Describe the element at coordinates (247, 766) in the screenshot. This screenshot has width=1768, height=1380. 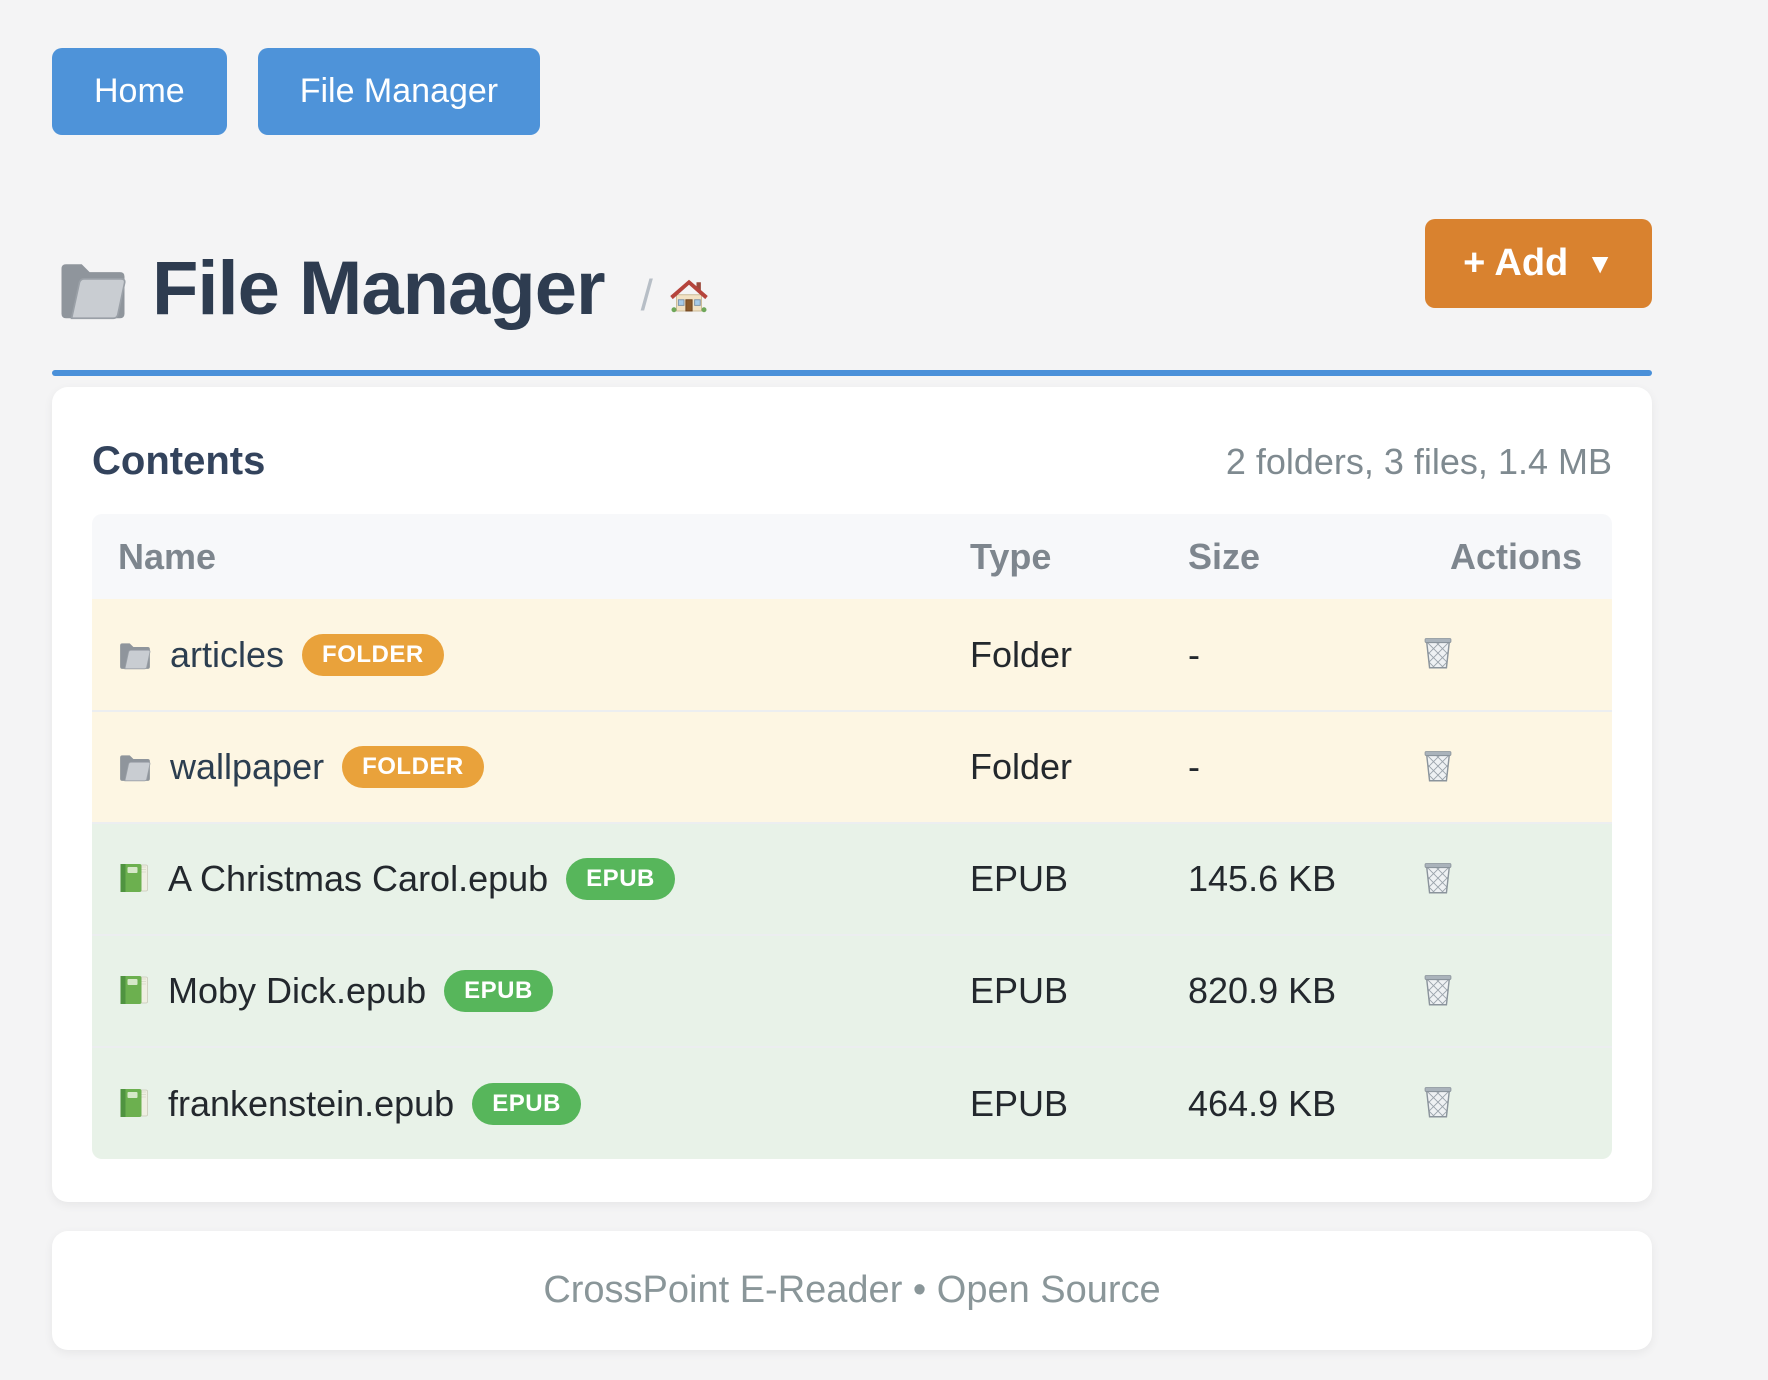
I see `folder-link: wallpaper` at that location.